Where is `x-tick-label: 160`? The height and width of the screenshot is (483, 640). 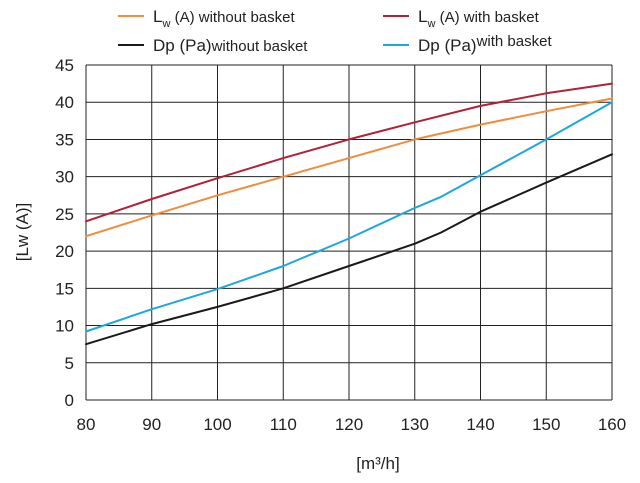 x-tick-label: 160 is located at coordinates (612, 424).